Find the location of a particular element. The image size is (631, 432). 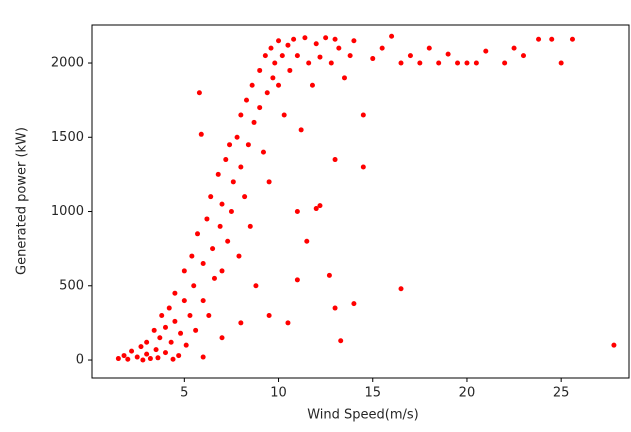

x-tick-label: 15 is located at coordinates (372, 393).